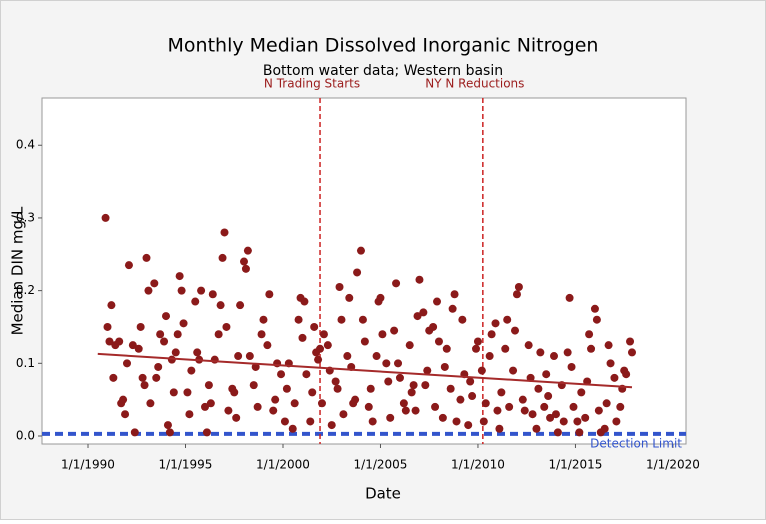 This screenshot has height=524, width=766. What do you see at coordinates (636, 443) in the screenshot?
I see `detection-limit-label: Detection Limit` at bounding box center [636, 443].